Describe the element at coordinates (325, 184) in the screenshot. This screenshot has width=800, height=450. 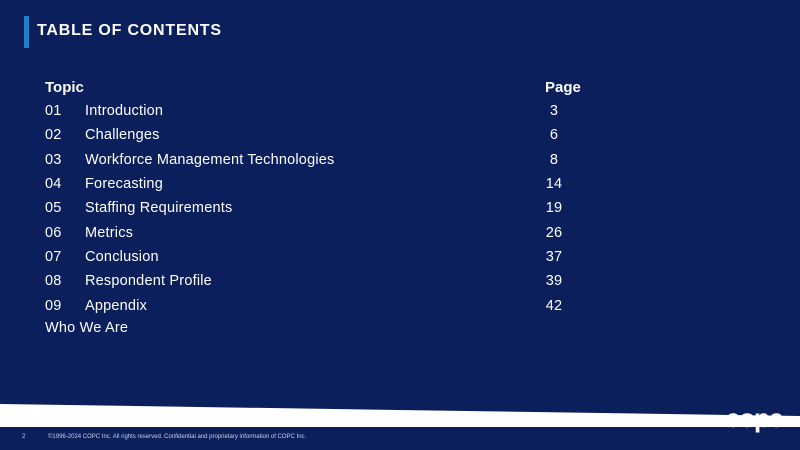
I see `toc-item-forecasting: 04 Forecasting 14` at that location.